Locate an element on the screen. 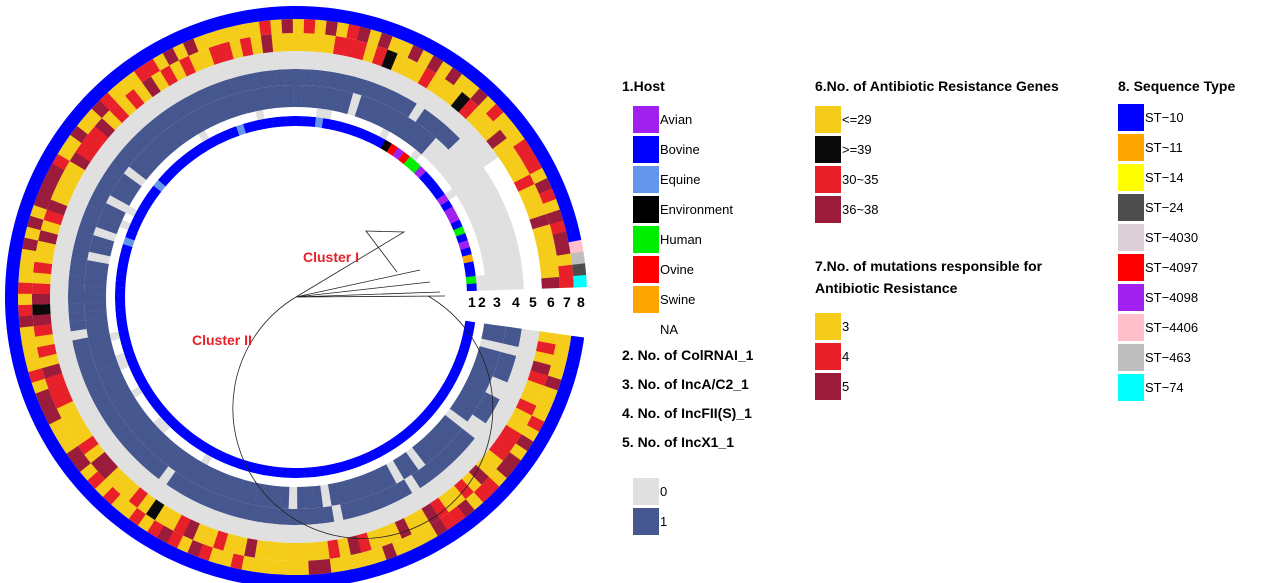  cluster-ii-label: Cluster II is located at coordinates (222, 340).